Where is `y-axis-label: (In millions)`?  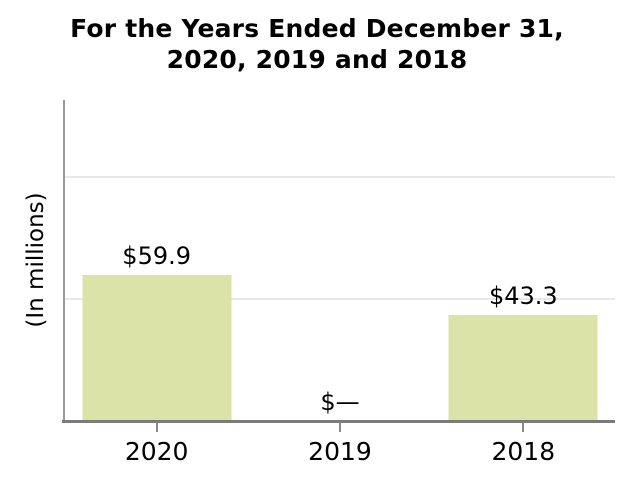 y-axis-label: (In millions) is located at coordinates (36, 260).